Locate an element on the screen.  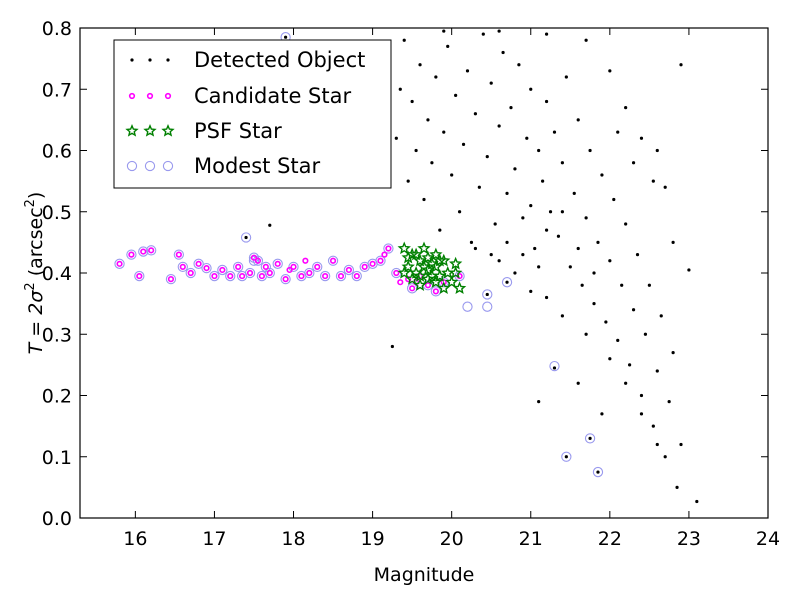
x-tick-label: 18 is located at coordinates (293, 539).